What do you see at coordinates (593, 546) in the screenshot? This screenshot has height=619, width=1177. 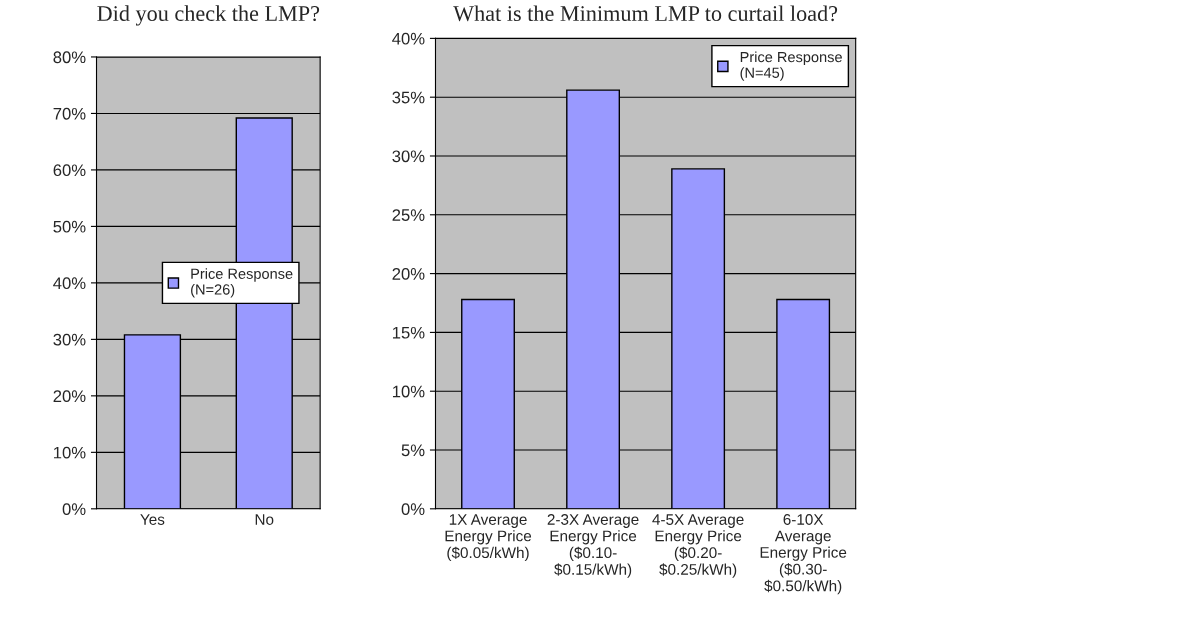 I see `x-tick-label: 2-3X Average Energy Price ($0.10- $0.15/kWh)` at bounding box center [593, 546].